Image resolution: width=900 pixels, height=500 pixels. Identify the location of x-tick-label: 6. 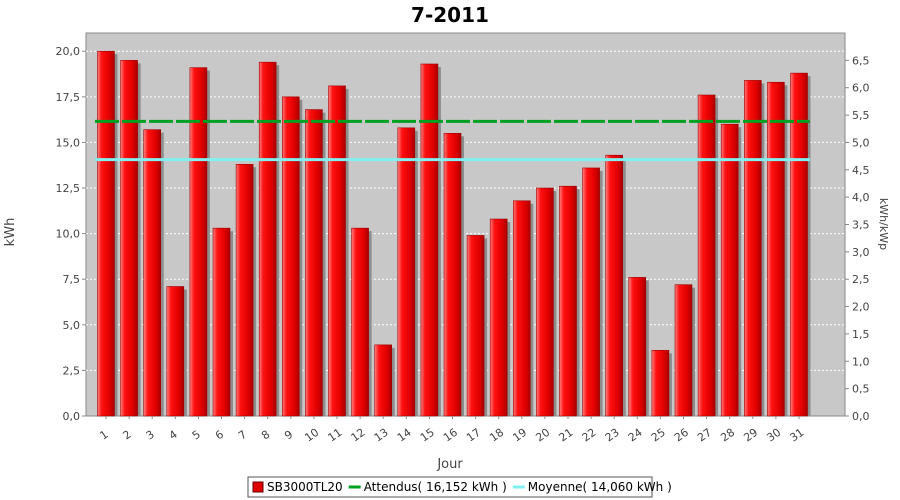
(219, 435).